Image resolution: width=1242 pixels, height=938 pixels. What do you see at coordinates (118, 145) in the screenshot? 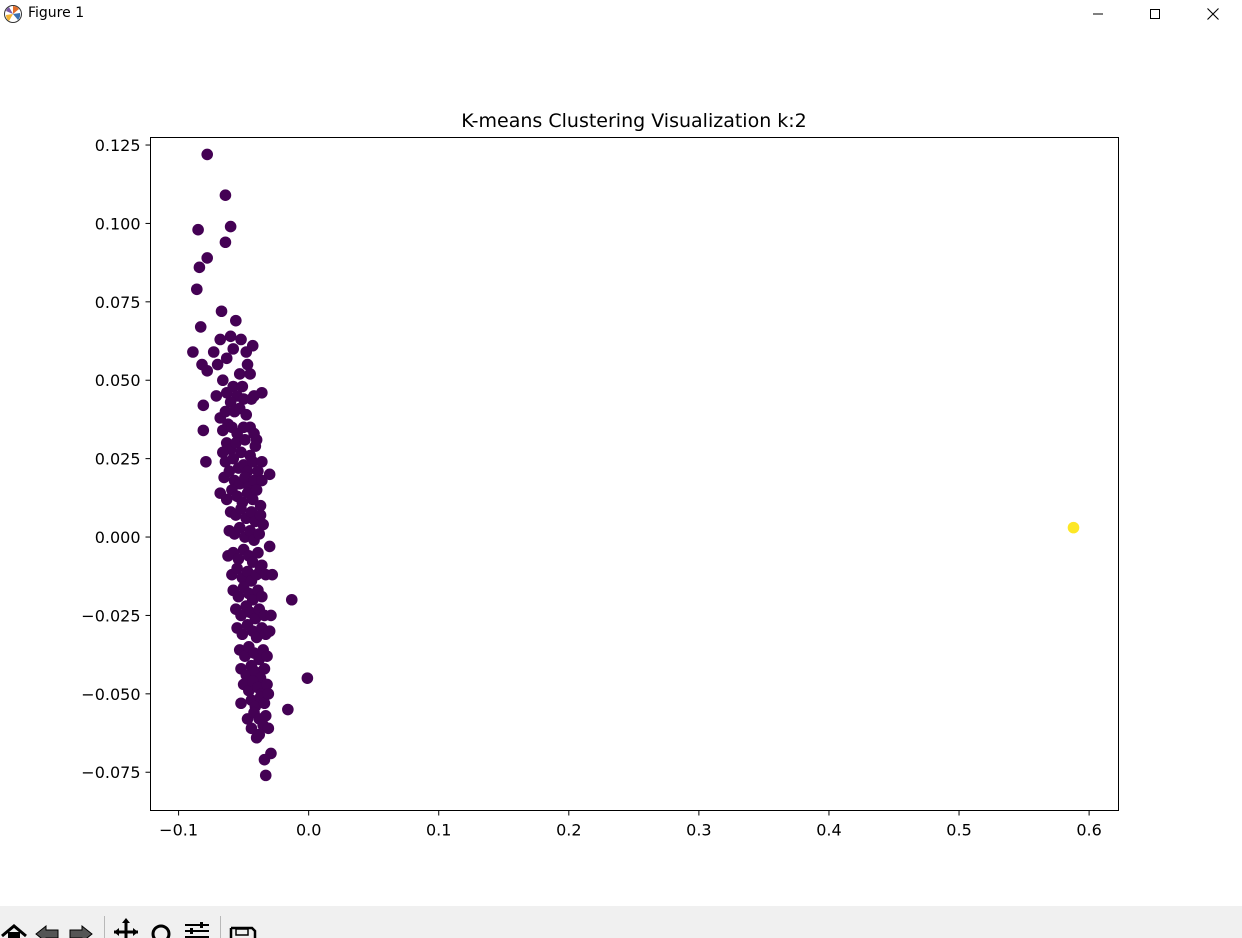
I see `y-tick-label: 0.125` at bounding box center [118, 145].